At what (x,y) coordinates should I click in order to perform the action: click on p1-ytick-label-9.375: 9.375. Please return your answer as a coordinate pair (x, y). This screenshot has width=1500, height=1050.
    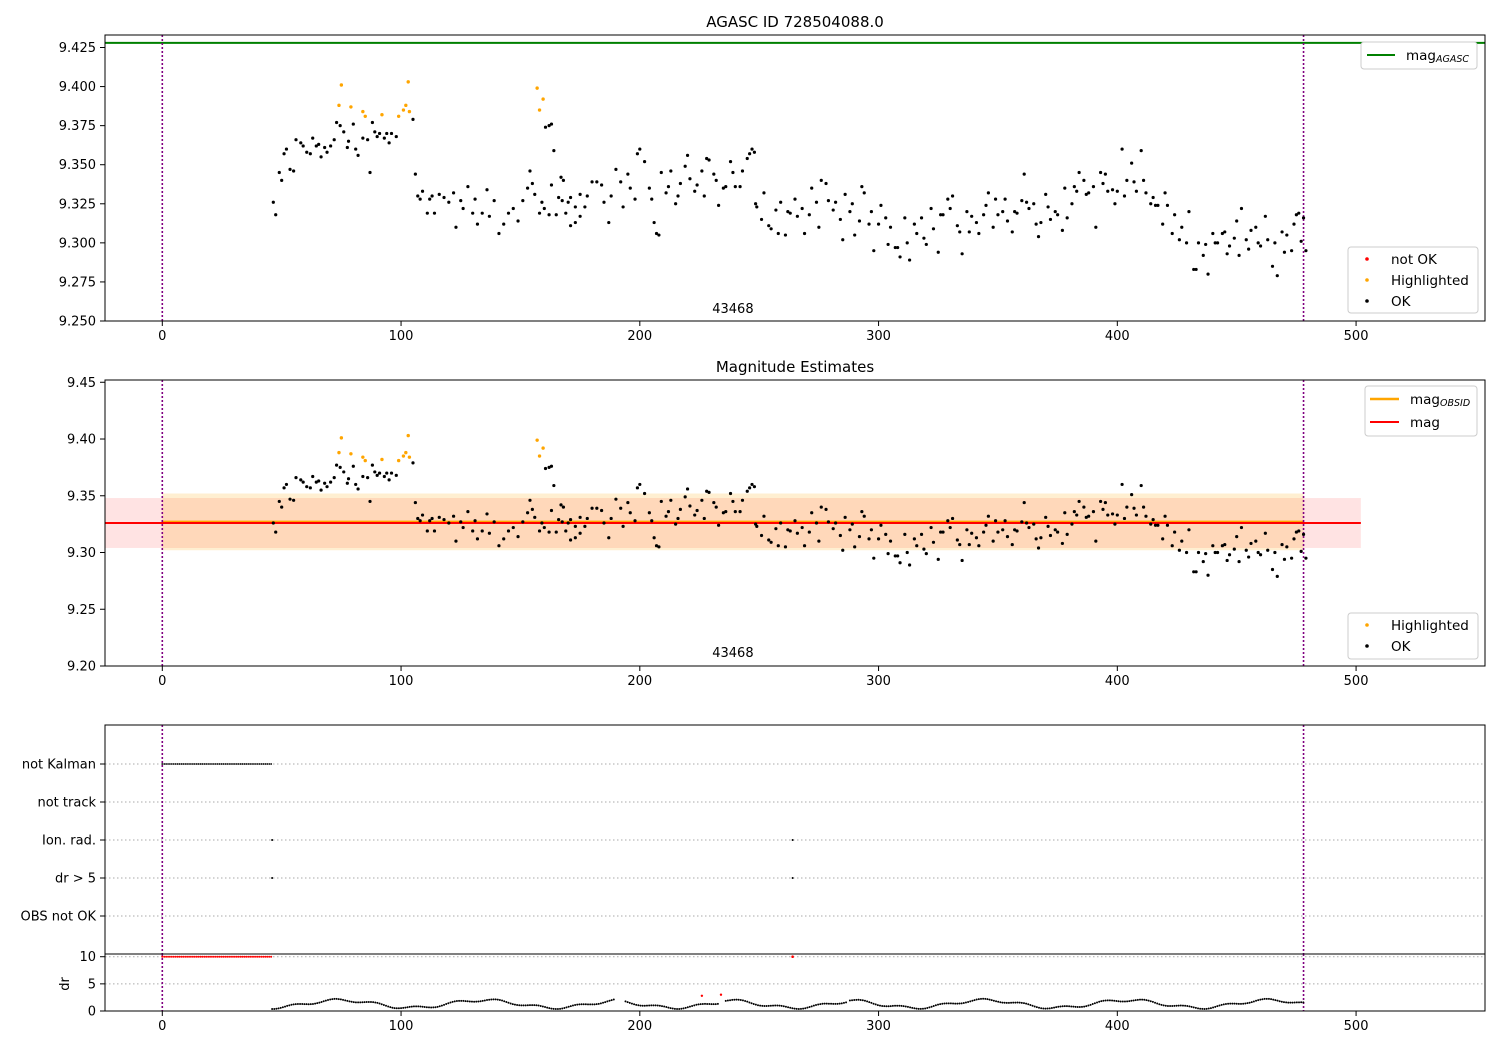
    Looking at the image, I should click on (77, 126).